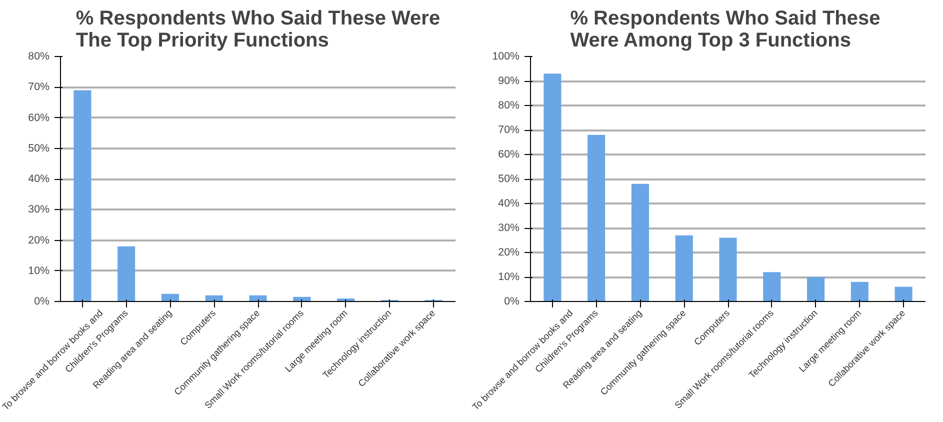  What do you see at coordinates (509, 81) in the screenshot?
I see `y-tick-label: 90%` at bounding box center [509, 81].